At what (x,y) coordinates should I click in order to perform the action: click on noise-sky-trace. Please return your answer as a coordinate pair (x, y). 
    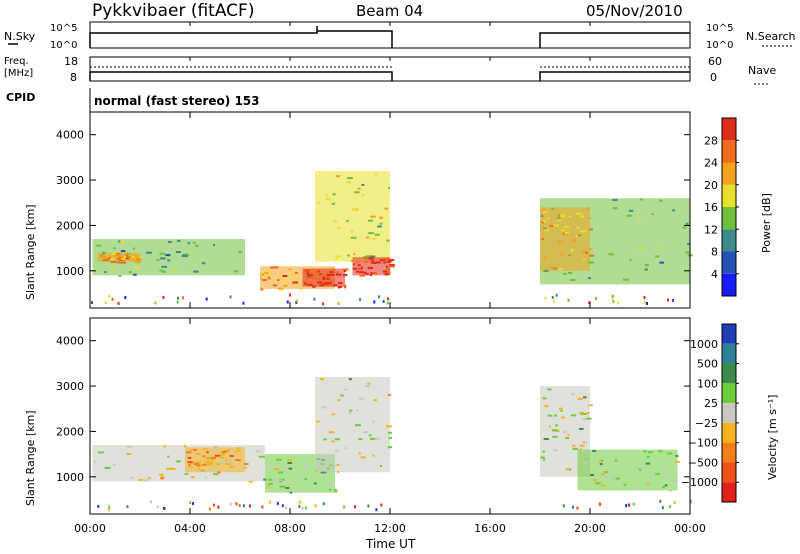
    Looking at the image, I should click on (389, 37).